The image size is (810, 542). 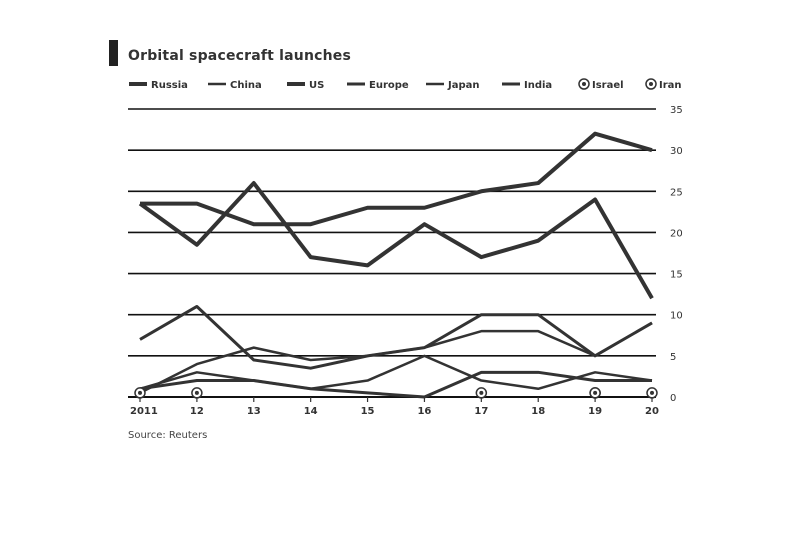 I want to click on legend-label: Japan, so click(x=463, y=85).